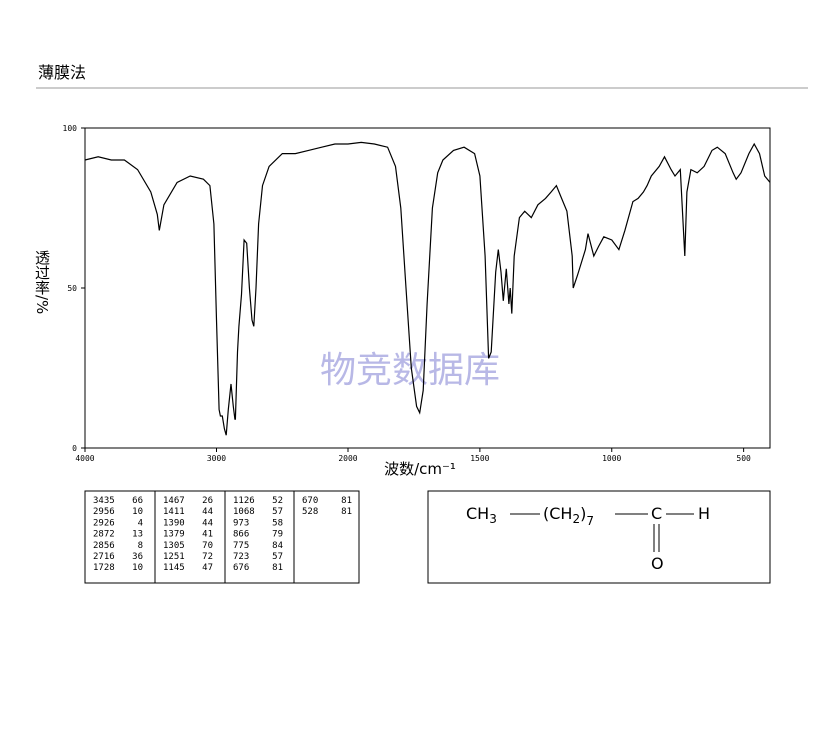  Describe the element at coordinates (137, 535) in the screenshot. I see `peak-transmittance: 13` at that location.